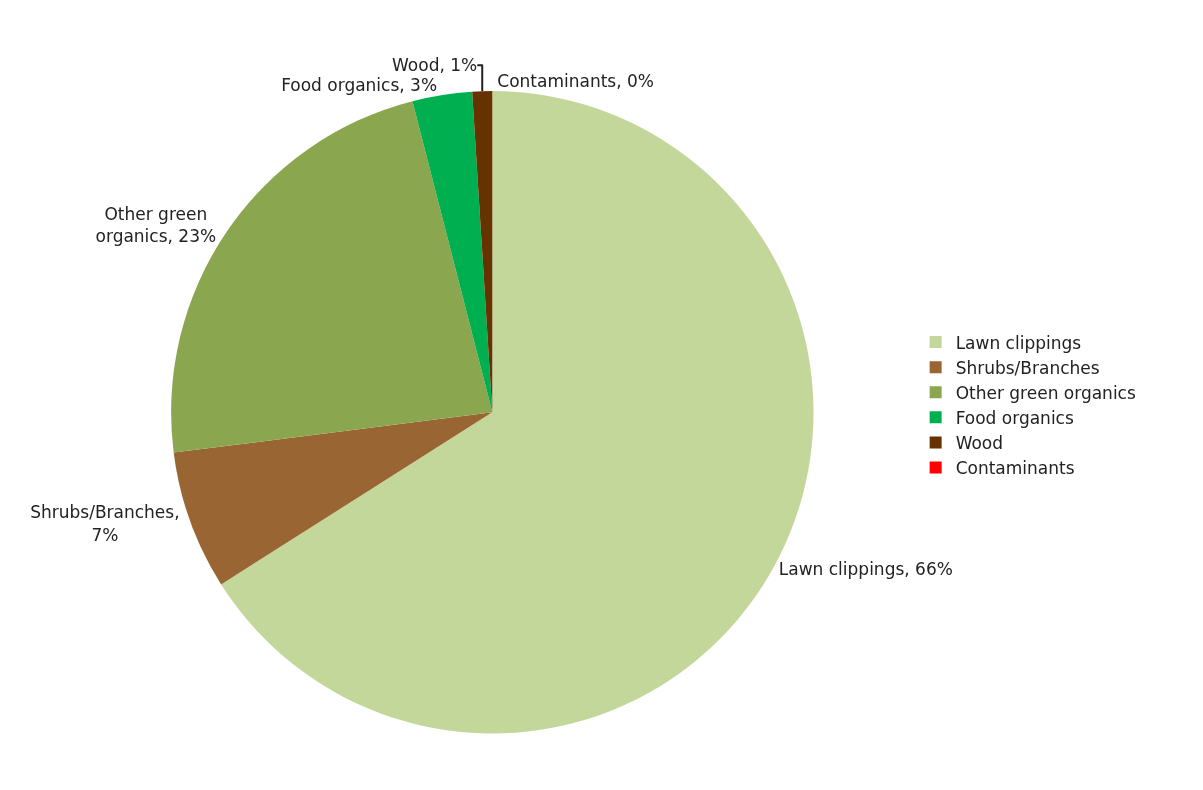 This screenshot has height=790, width=1203. Describe the element at coordinates (979, 443) in the screenshot. I see `legend-label: Wood` at that location.